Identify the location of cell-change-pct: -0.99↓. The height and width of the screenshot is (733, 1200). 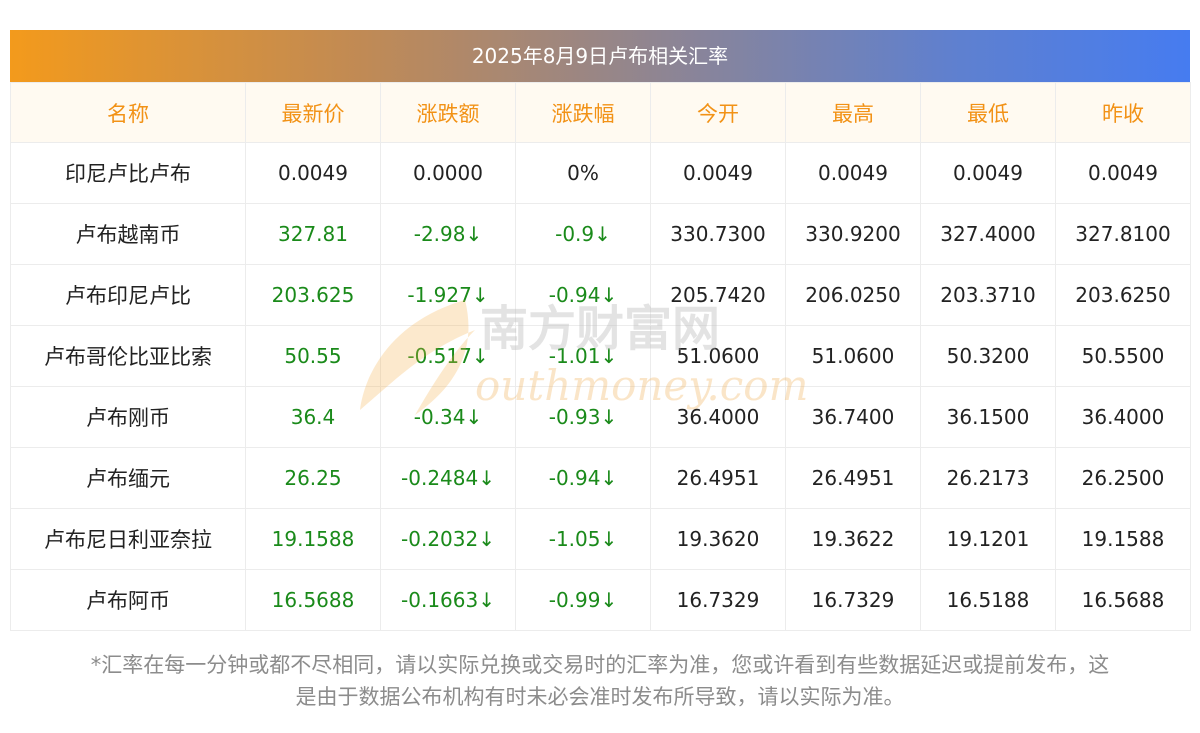
(583, 600).